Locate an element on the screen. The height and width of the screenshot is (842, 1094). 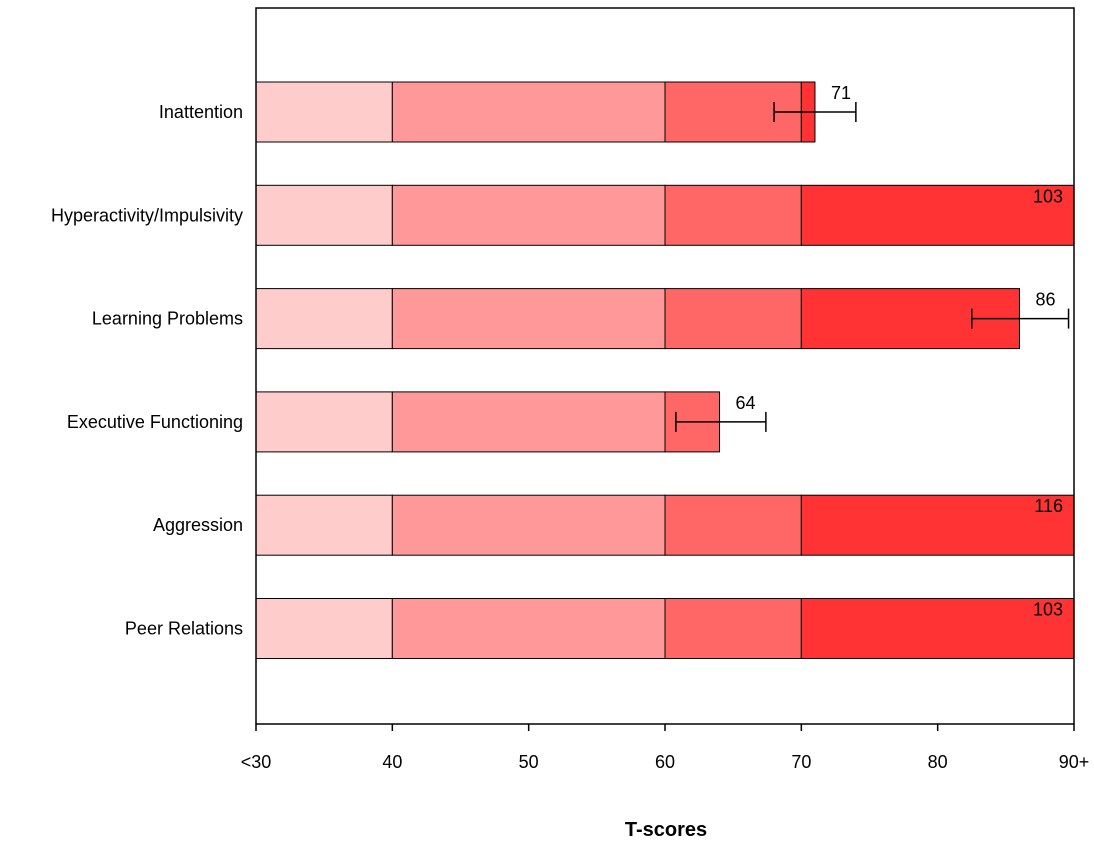
bar-inattention is located at coordinates (535, 112).